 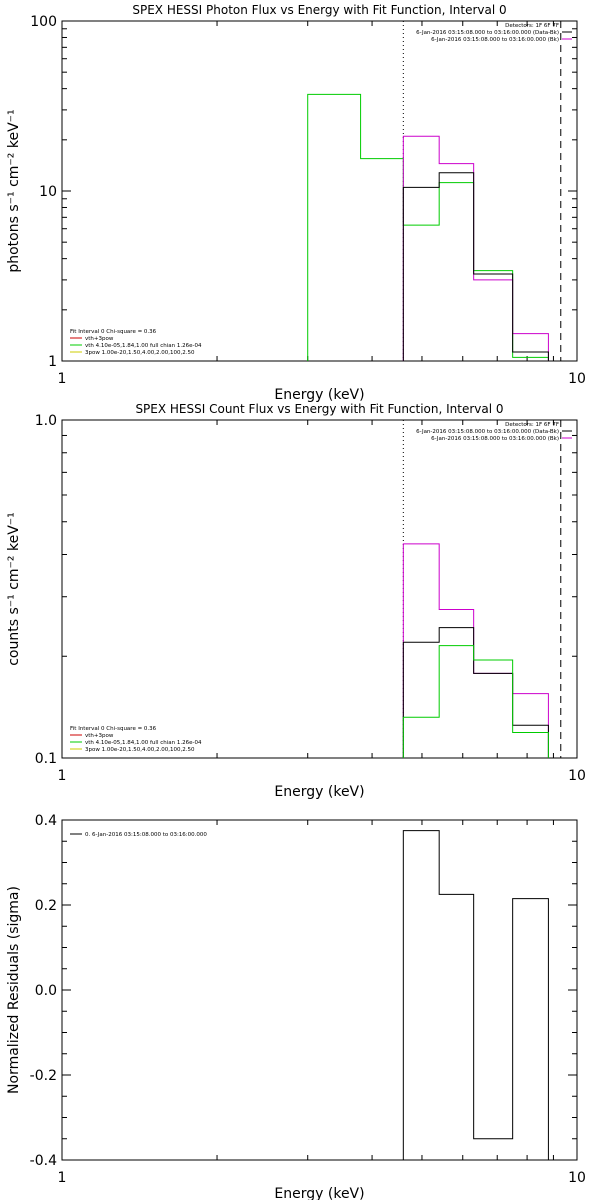 What do you see at coordinates (46, 991) in the screenshot?
I see `y-tick-label: 0.0` at bounding box center [46, 991].